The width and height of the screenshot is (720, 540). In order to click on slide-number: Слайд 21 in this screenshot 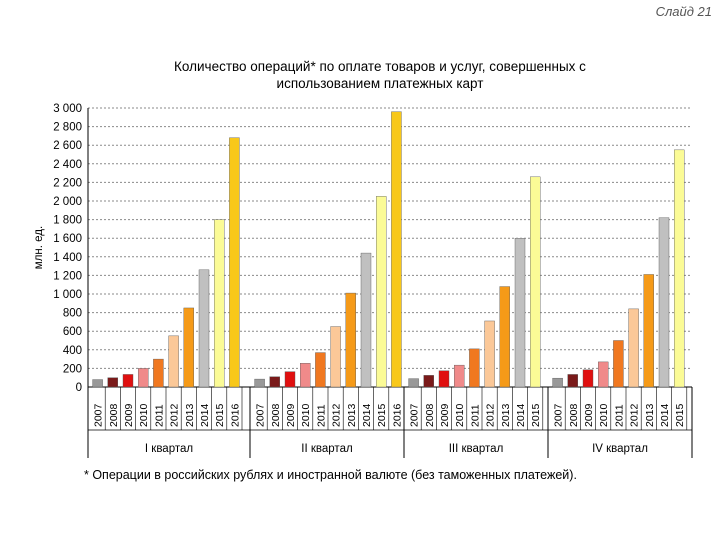, I will do `click(683, 11)`.